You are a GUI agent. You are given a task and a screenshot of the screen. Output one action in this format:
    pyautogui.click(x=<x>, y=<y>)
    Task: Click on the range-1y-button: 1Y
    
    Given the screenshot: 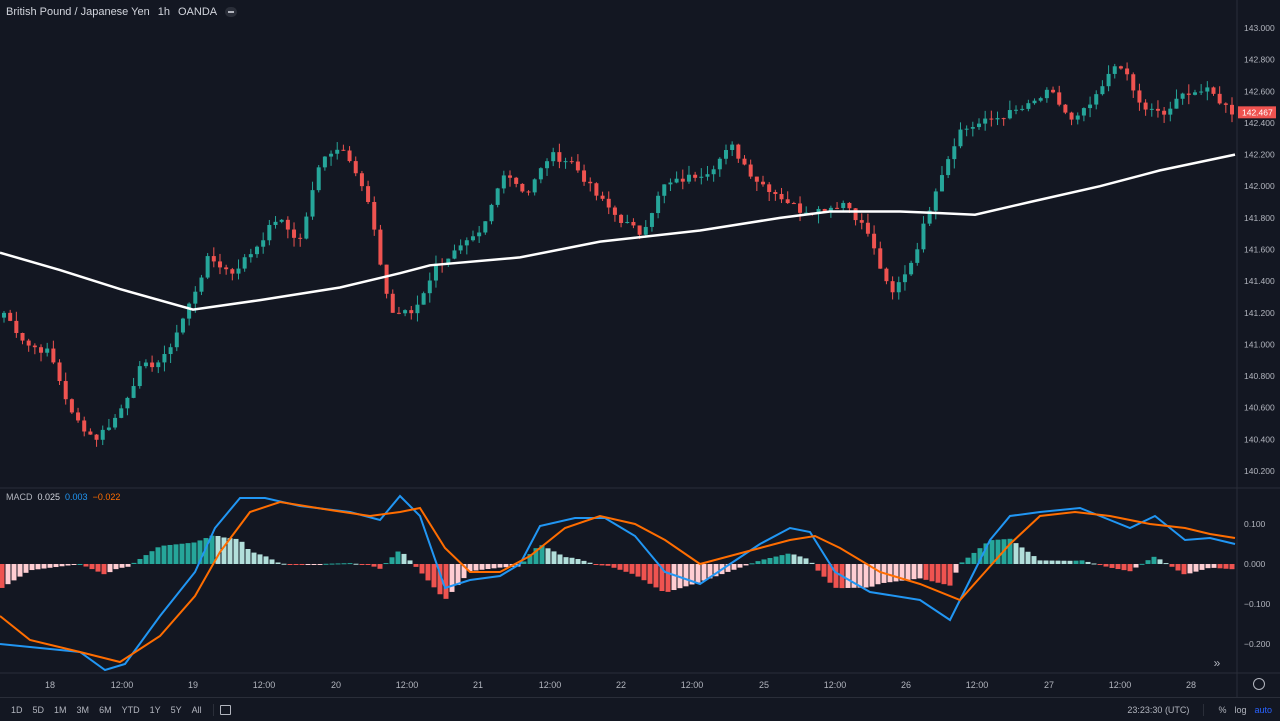 What is the action you would take?
    pyautogui.click(x=155, y=709)
    